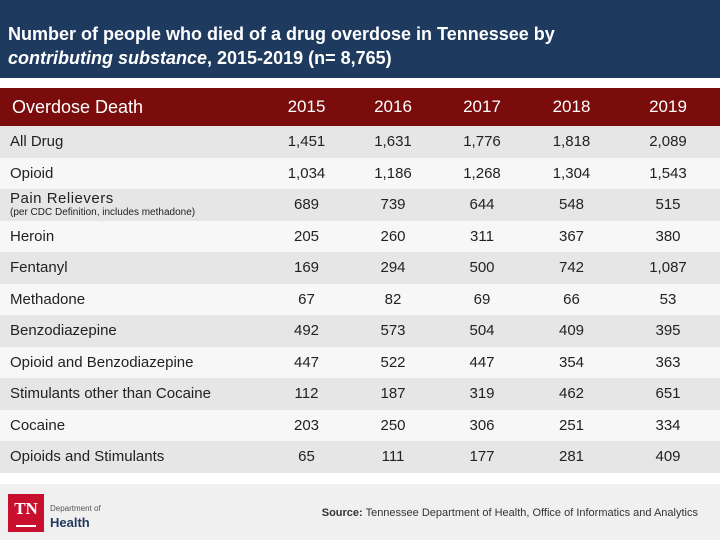  Describe the element at coordinates (306, 394) in the screenshot. I see `table-cell: 112` at that location.